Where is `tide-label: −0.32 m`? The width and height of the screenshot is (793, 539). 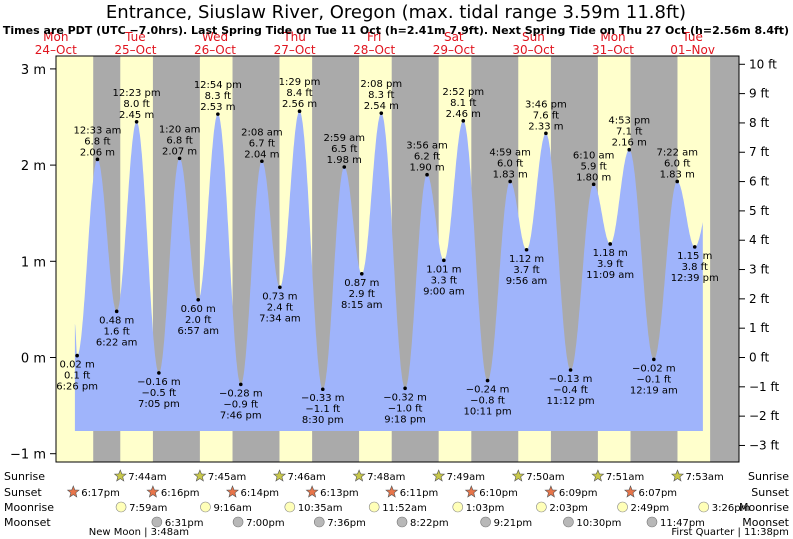
tide-label: −0.32 m is located at coordinates (405, 397).